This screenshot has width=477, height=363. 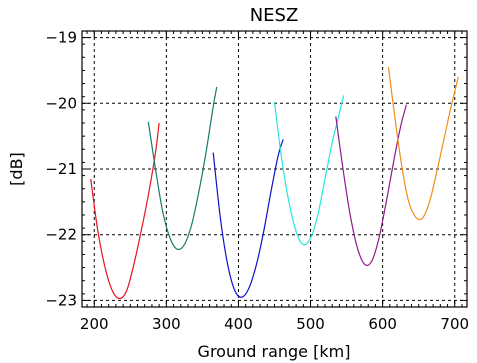 What do you see at coordinates (274, 351) in the screenshot?
I see `x-axis-label: Ground range [km]` at bounding box center [274, 351].